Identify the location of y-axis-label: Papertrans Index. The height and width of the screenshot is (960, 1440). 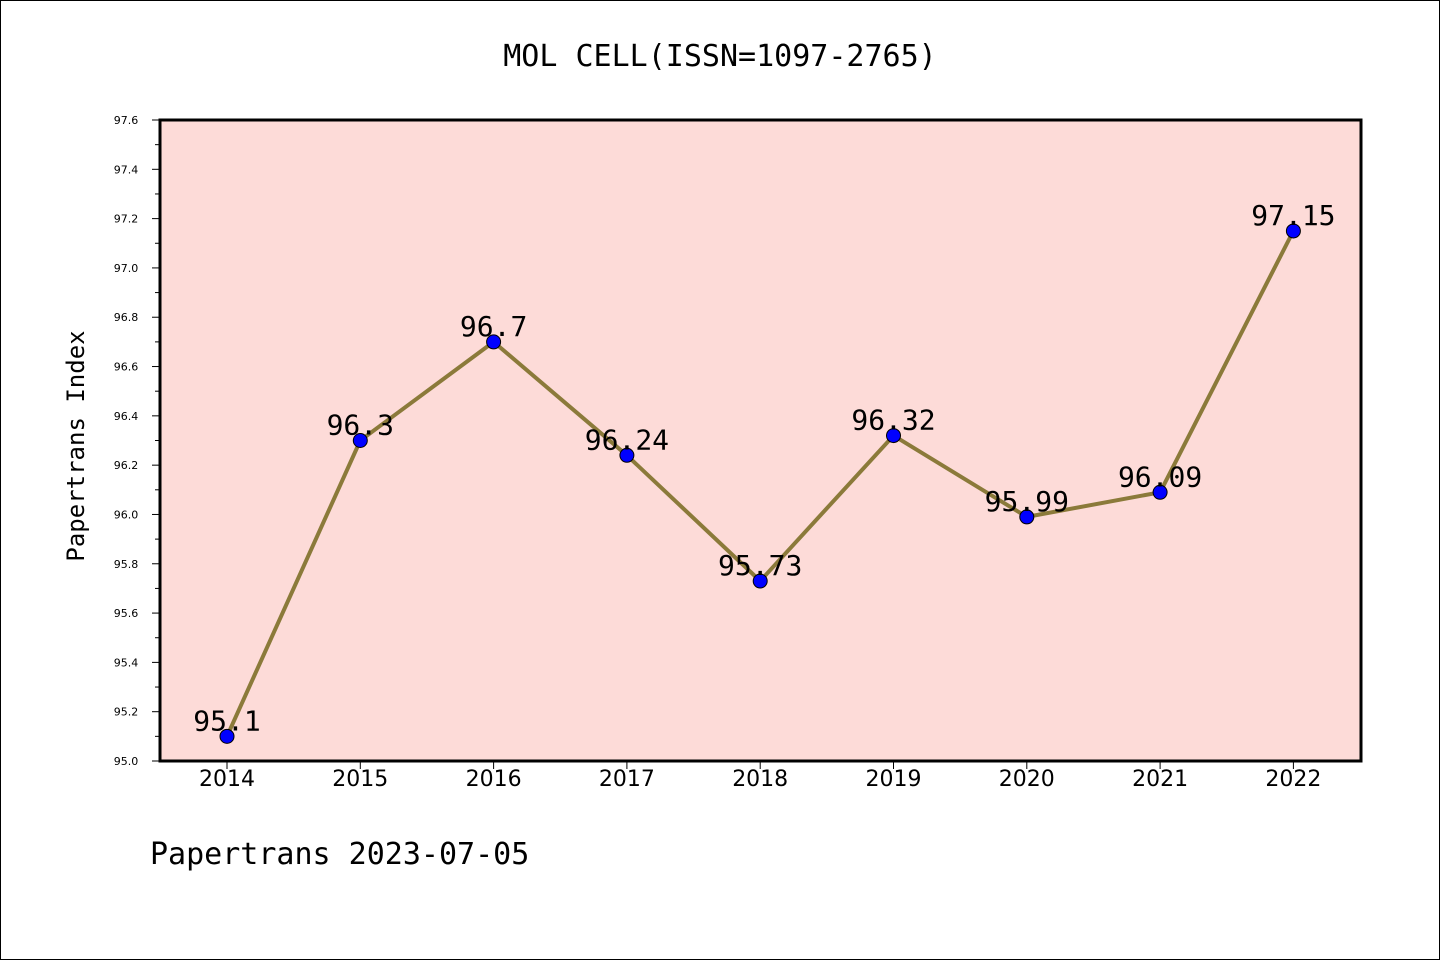
(76, 445).